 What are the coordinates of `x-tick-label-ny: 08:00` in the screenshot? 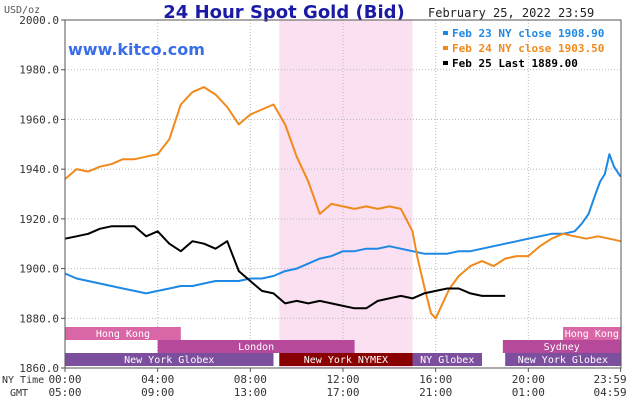 It's located at (250, 379).